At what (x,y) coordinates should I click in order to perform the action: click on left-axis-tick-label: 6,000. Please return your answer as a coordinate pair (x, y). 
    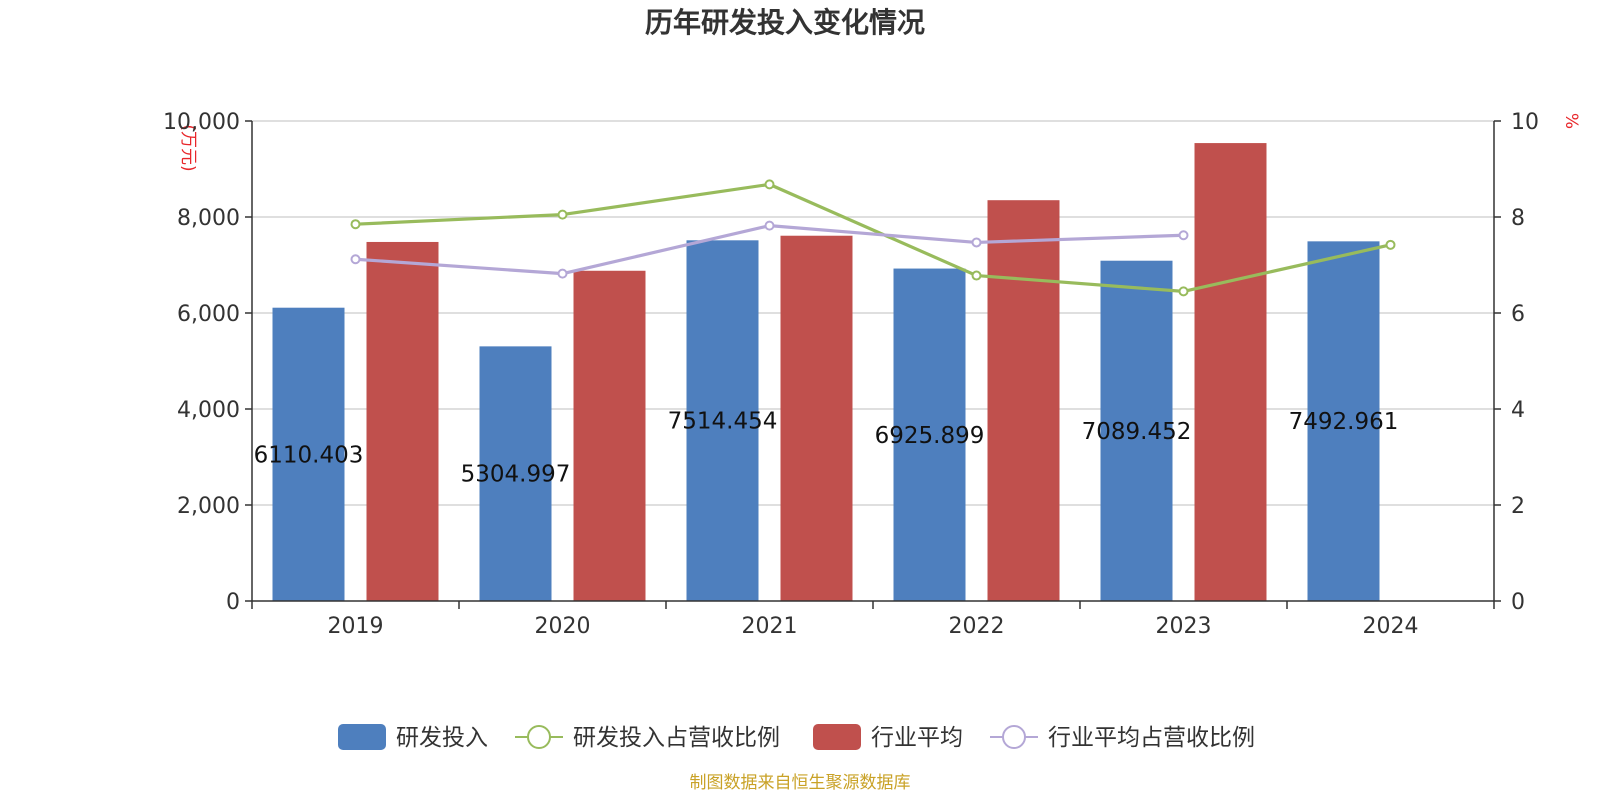
    Looking at the image, I should click on (208, 314).